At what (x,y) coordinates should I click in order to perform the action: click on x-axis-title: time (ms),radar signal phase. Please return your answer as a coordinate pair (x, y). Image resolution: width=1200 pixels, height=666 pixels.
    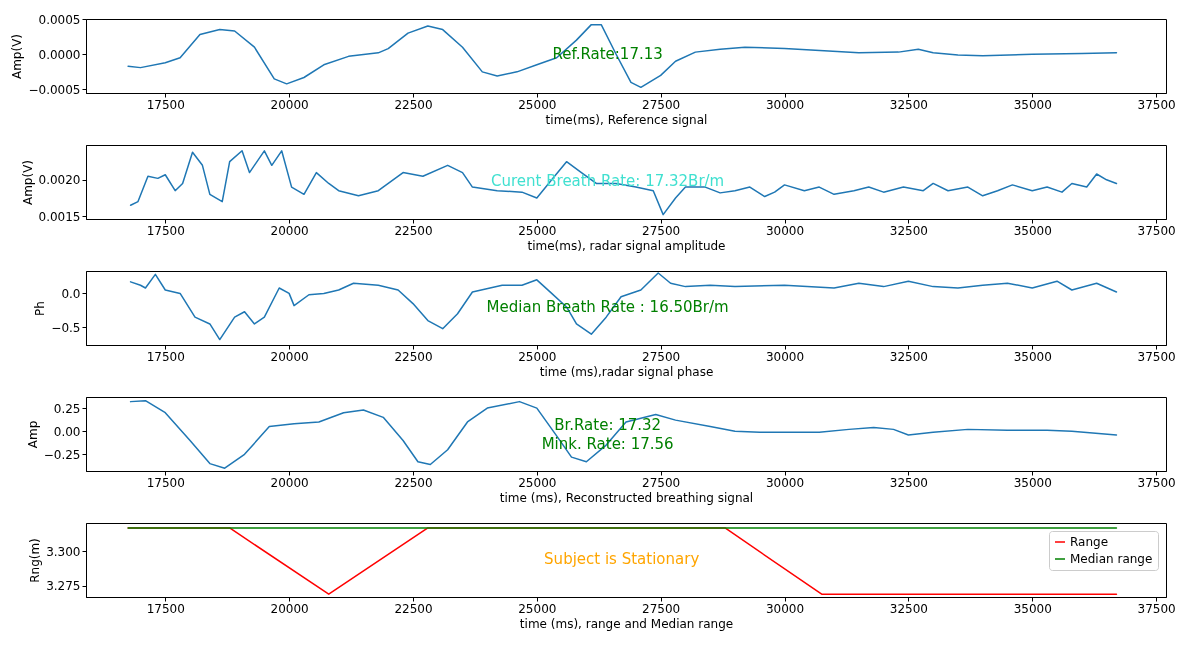
    Looking at the image, I should click on (626, 371).